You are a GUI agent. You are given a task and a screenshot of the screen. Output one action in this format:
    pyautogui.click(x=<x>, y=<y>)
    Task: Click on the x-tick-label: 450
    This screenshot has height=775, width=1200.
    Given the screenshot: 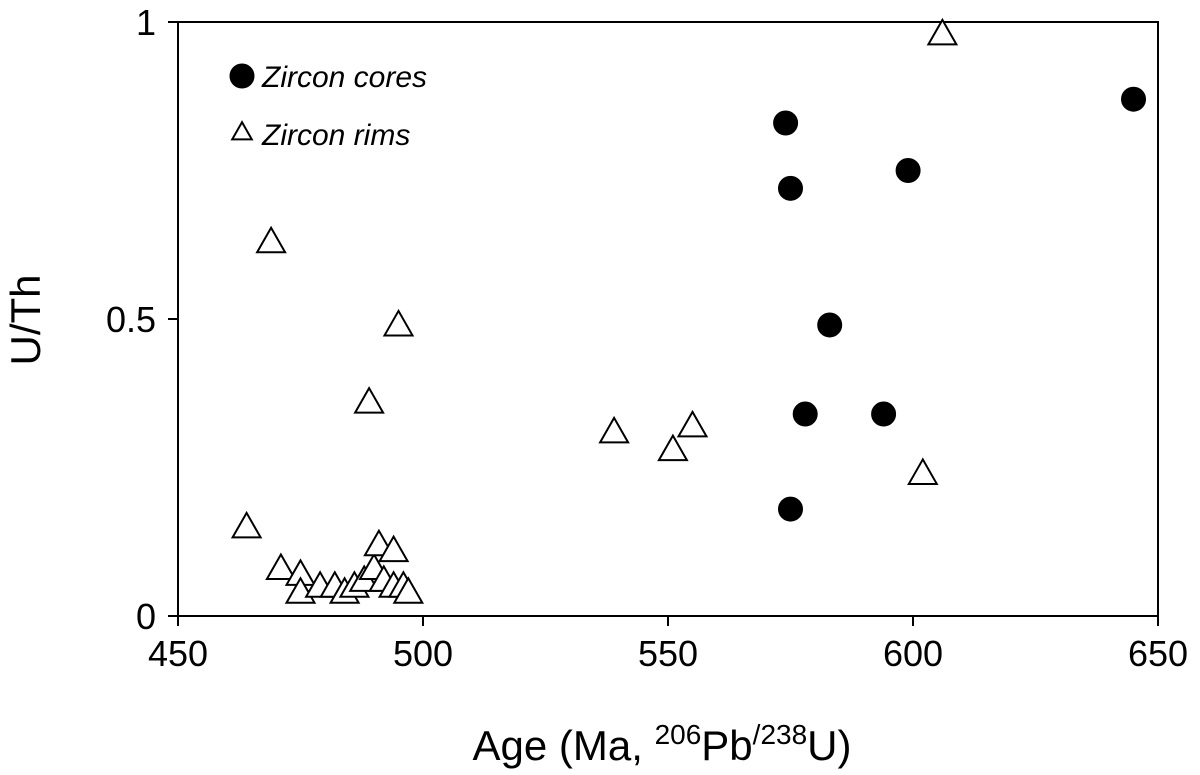 What is the action you would take?
    pyautogui.click(x=178, y=653)
    